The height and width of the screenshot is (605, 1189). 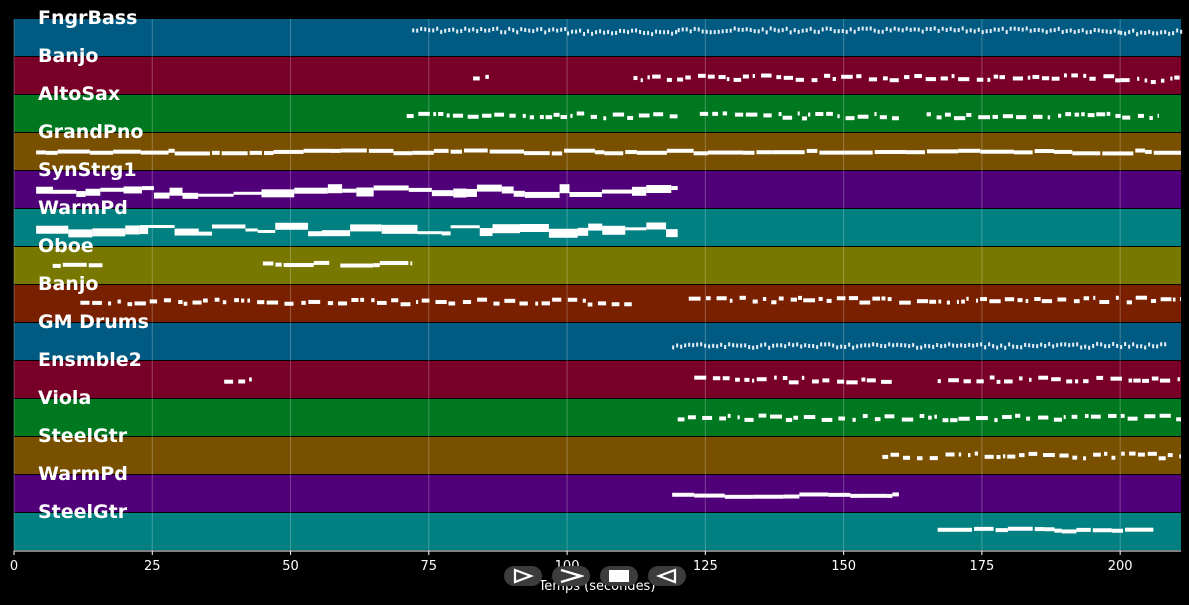 What do you see at coordinates (619, 576) in the screenshot?
I see `stop-button` at bounding box center [619, 576].